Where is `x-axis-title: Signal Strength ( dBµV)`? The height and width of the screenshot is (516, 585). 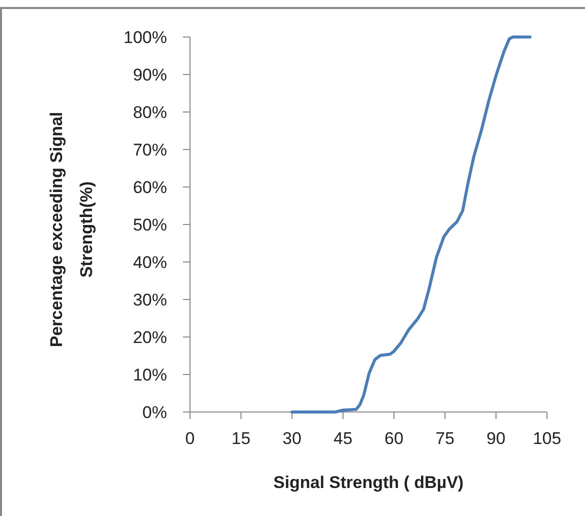 x-axis-title: Signal Strength ( dBµV) is located at coordinates (368, 482).